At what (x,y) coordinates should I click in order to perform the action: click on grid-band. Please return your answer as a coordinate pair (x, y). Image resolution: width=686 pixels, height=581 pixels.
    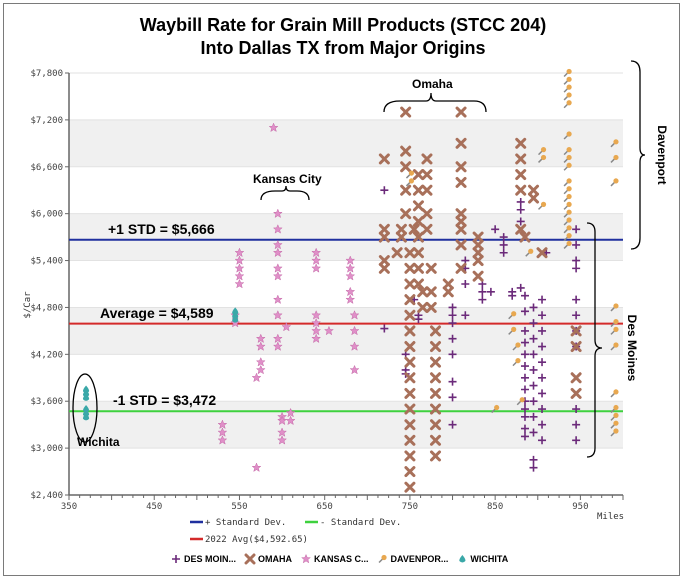
    Looking at the image, I should click on (346, 143).